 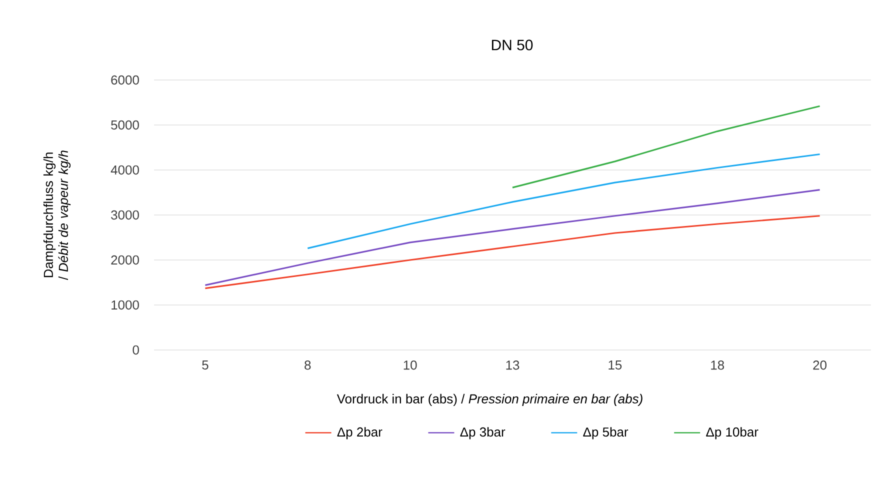 I want to click on x-tick-label: 18, so click(x=717, y=365).